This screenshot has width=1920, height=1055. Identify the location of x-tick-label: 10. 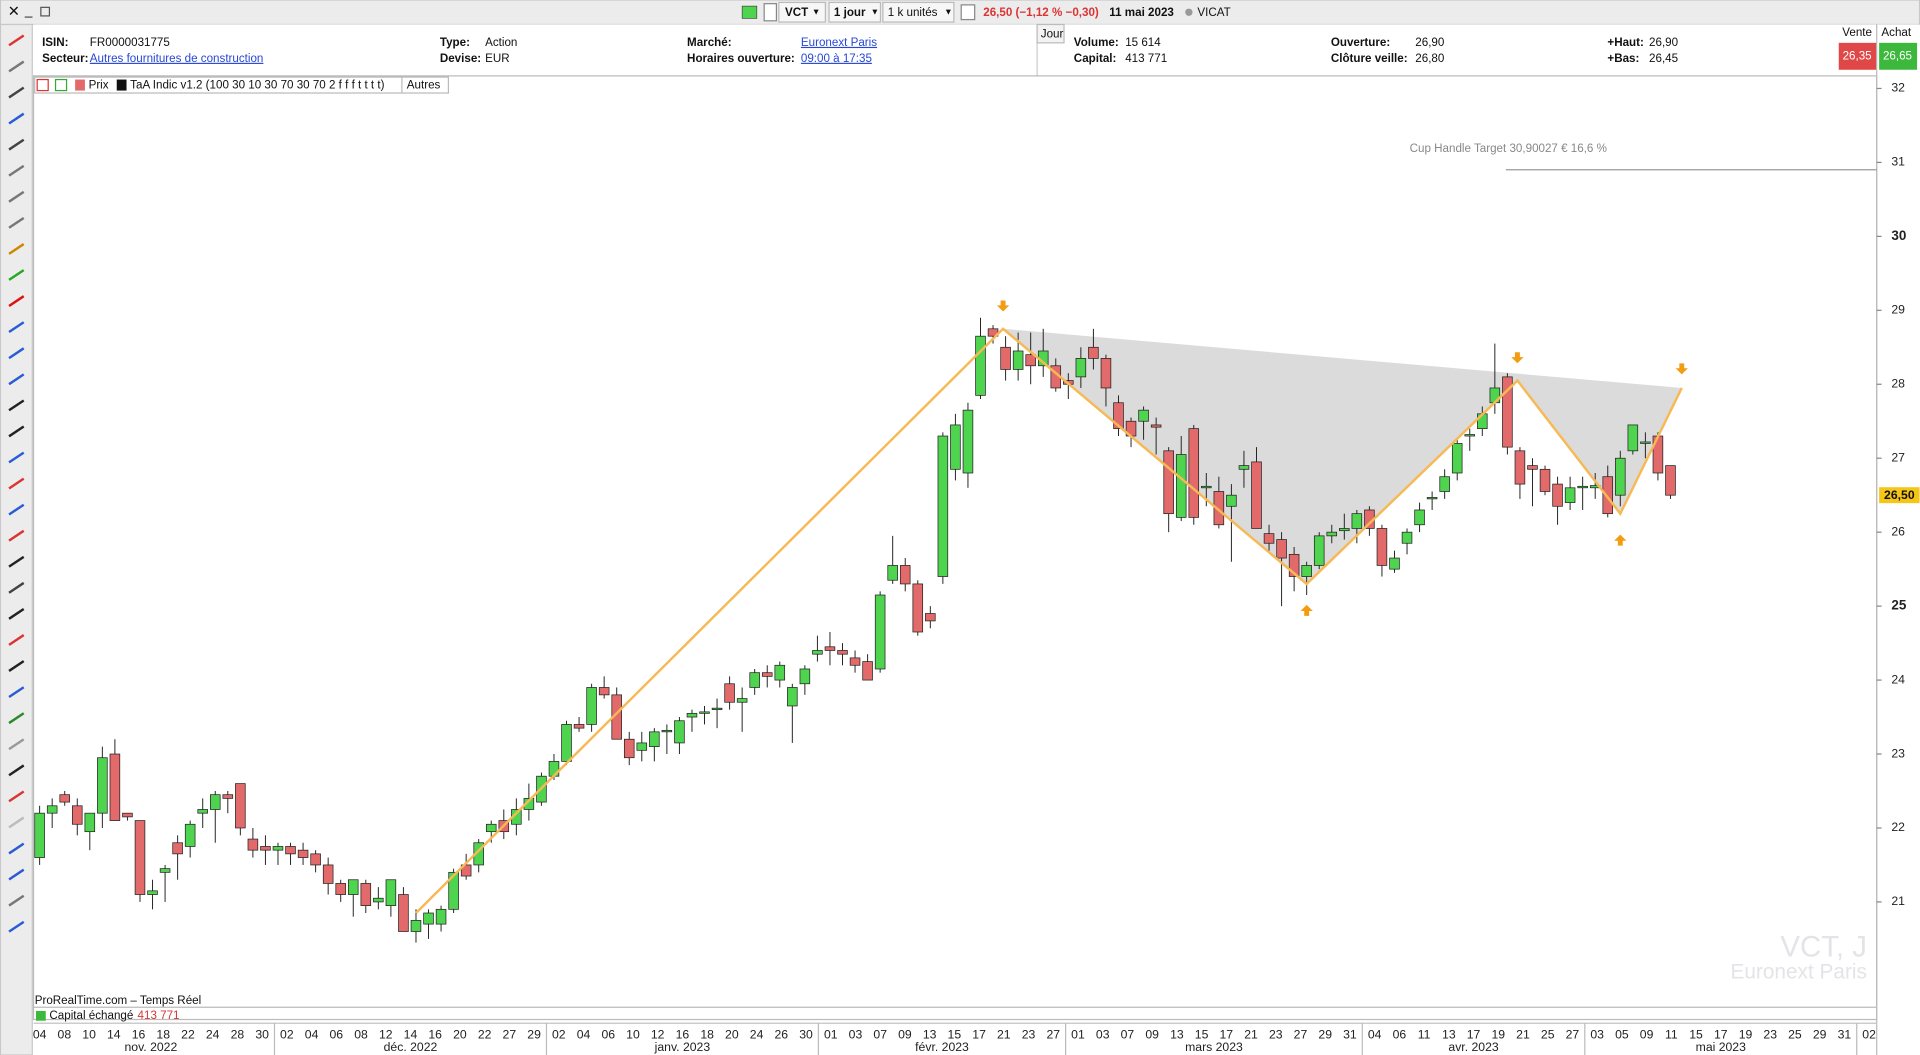
(633, 1035).